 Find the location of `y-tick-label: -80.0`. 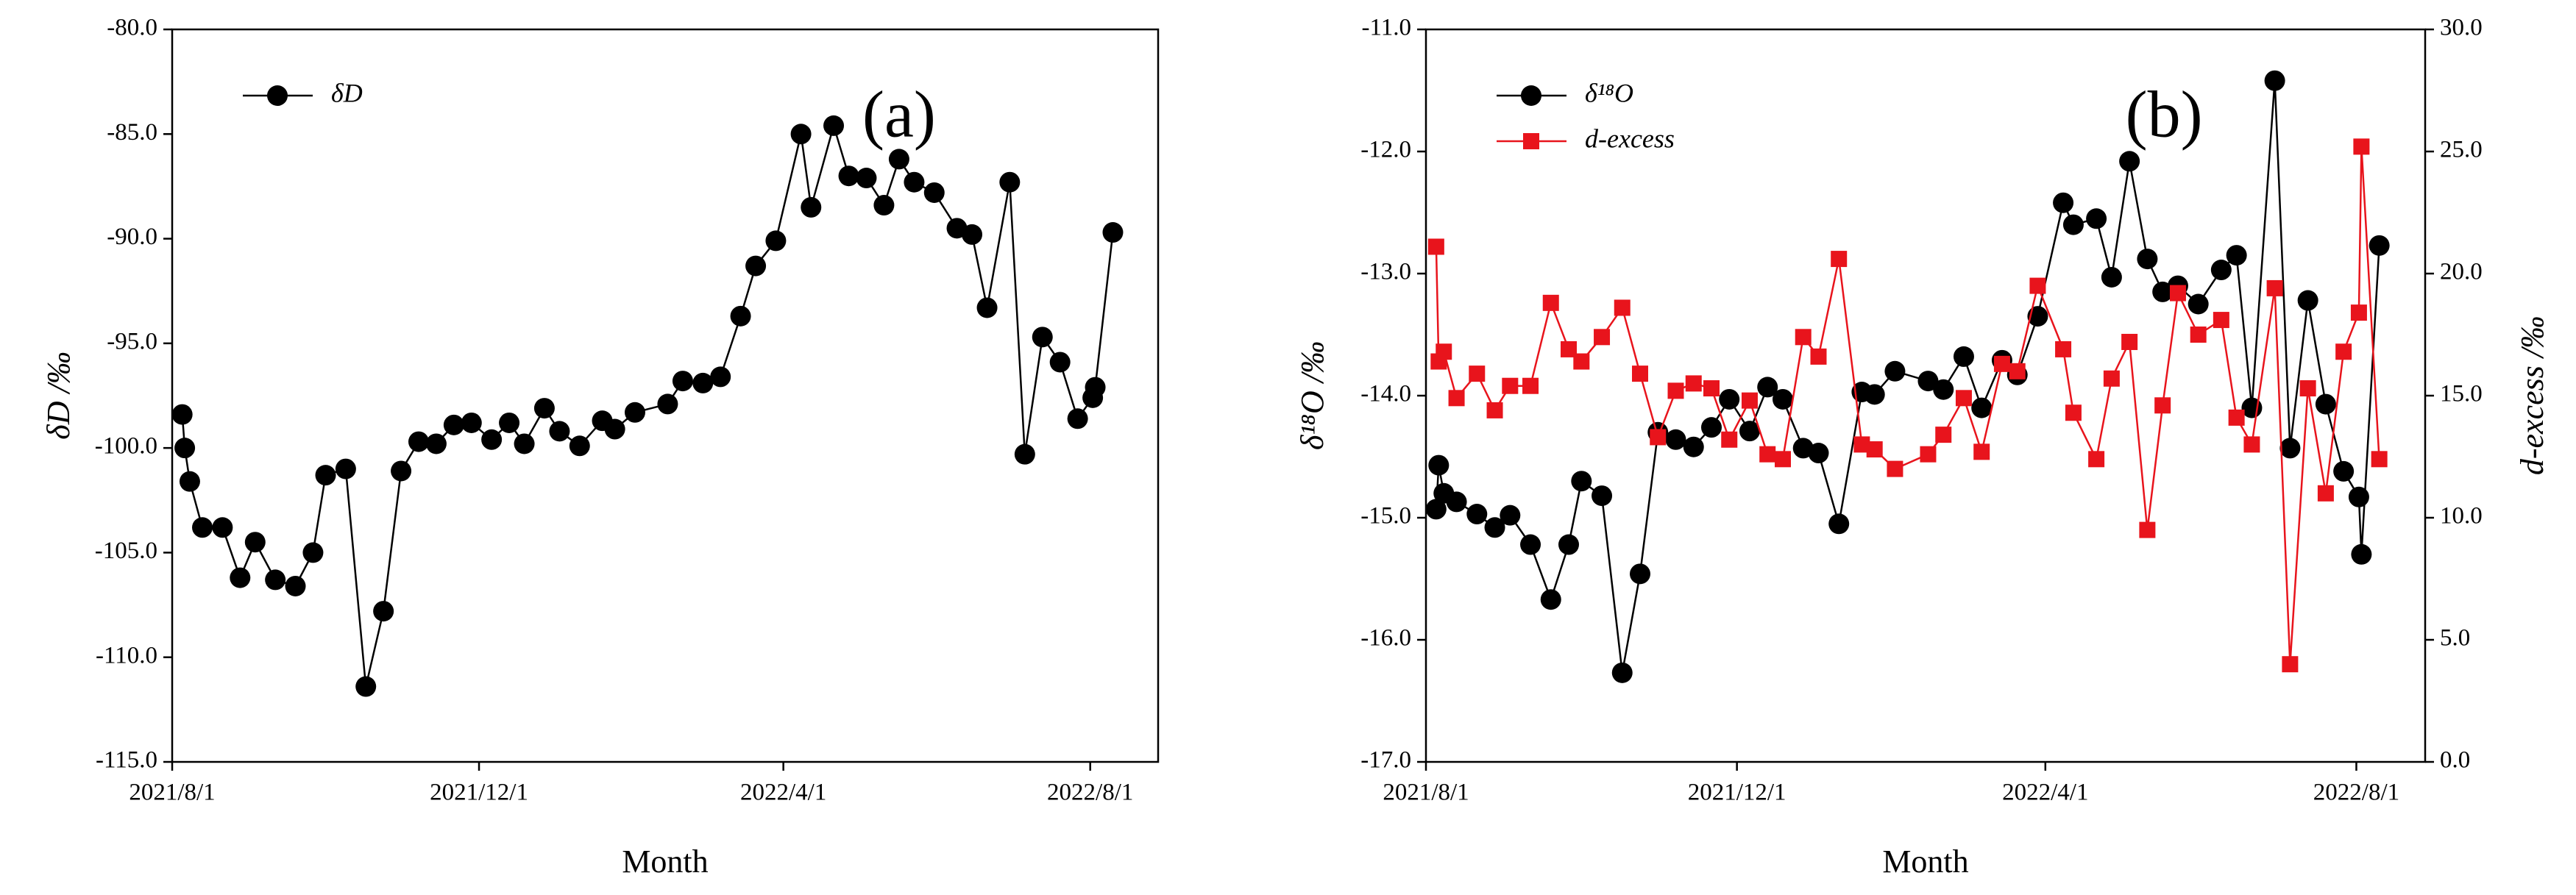

y-tick-label: -80.0 is located at coordinates (132, 28).